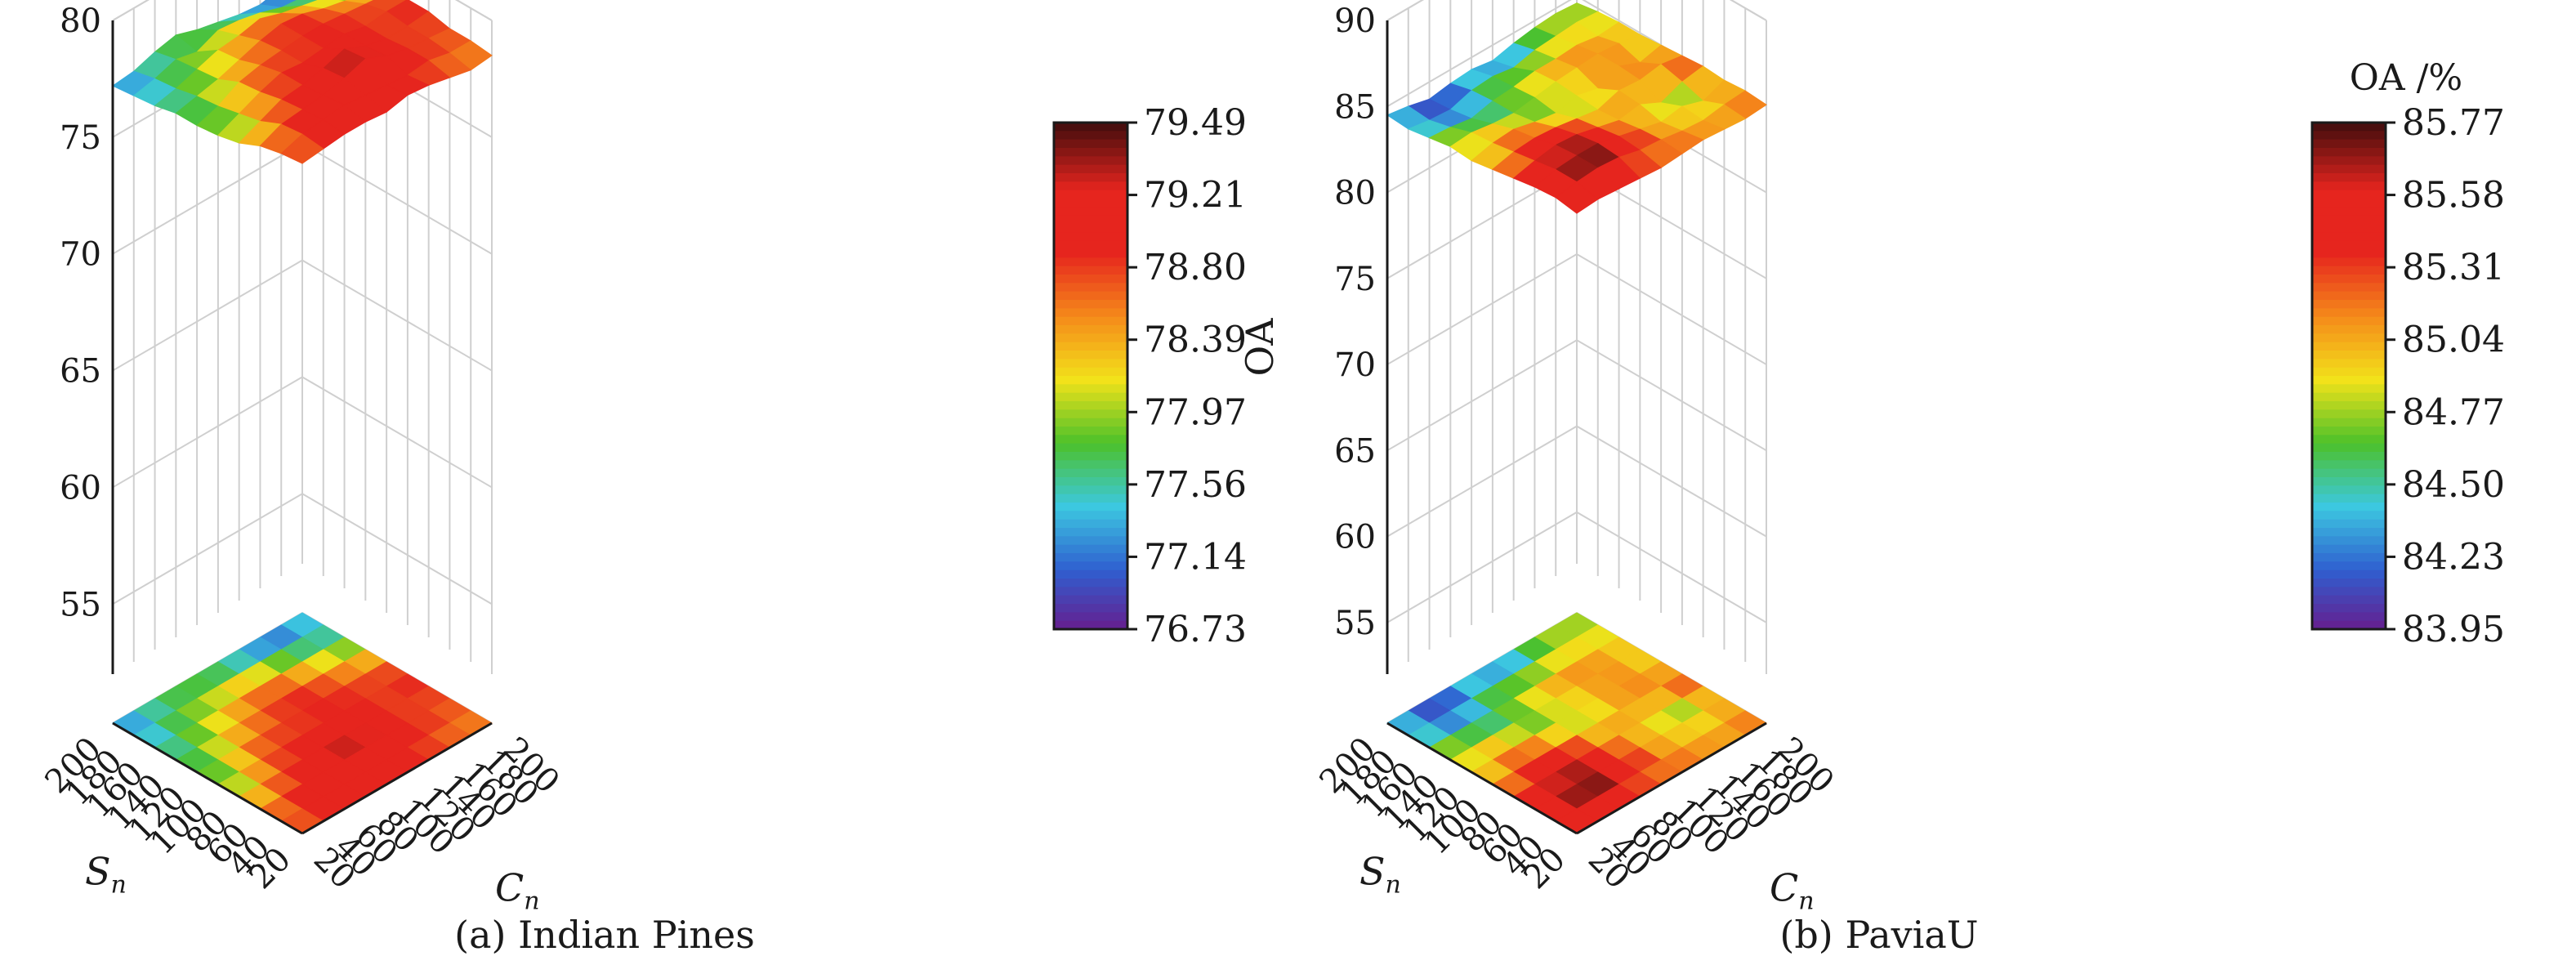 Image resolution: width=2576 pixels, height=965 pixels. What do you see at coordinates (1482, 778) in the screenshot?
I see `x-axis-line` at bounding box center [1482, 778].